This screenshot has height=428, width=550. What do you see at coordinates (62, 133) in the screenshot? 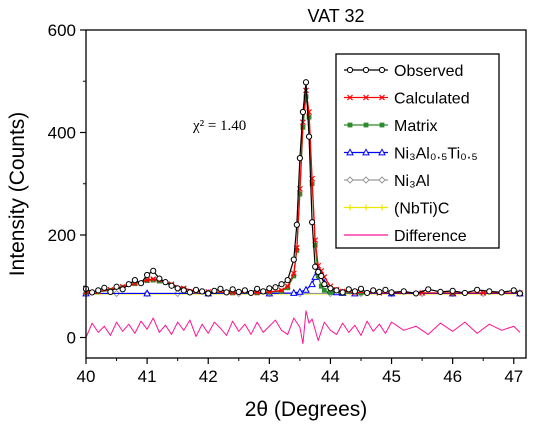
I see `y-tick-label: 400` at bounding box center [62, 133].